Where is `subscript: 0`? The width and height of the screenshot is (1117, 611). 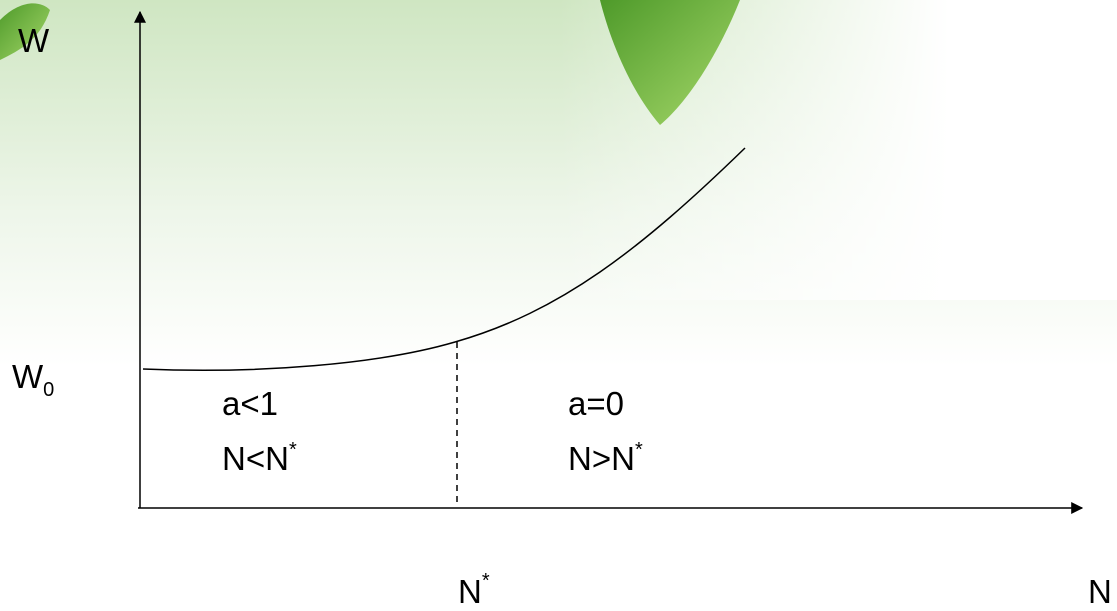
subscript: 0 is located at coordinates (48, 390).